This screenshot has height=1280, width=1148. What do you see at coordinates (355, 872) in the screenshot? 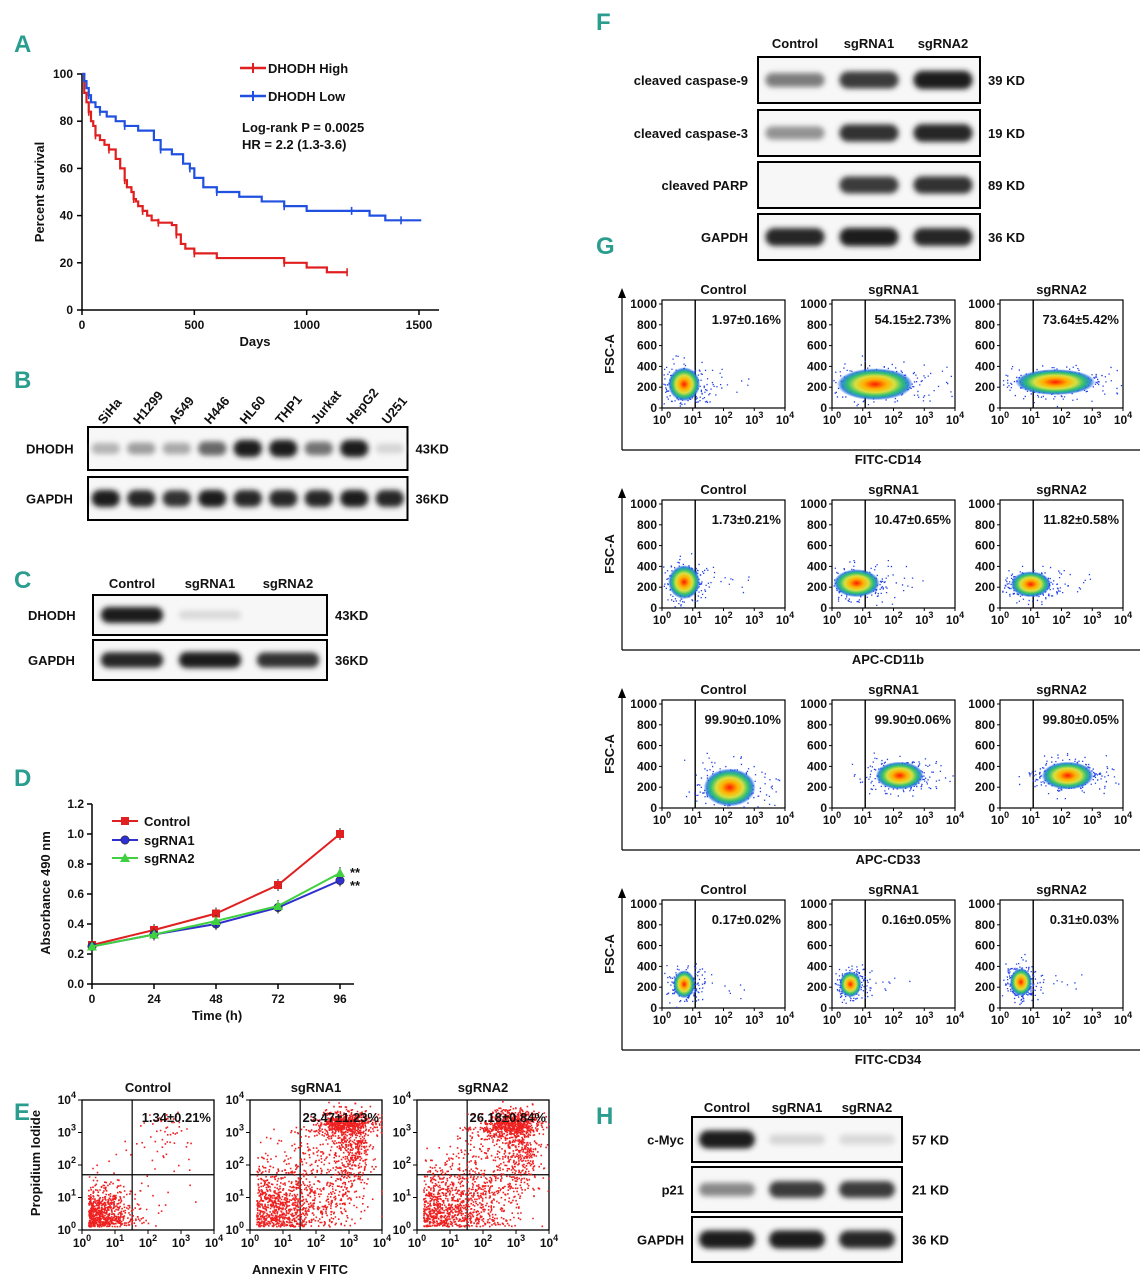
I see `significance-mark-1: **` at bounding box center [355, 872].